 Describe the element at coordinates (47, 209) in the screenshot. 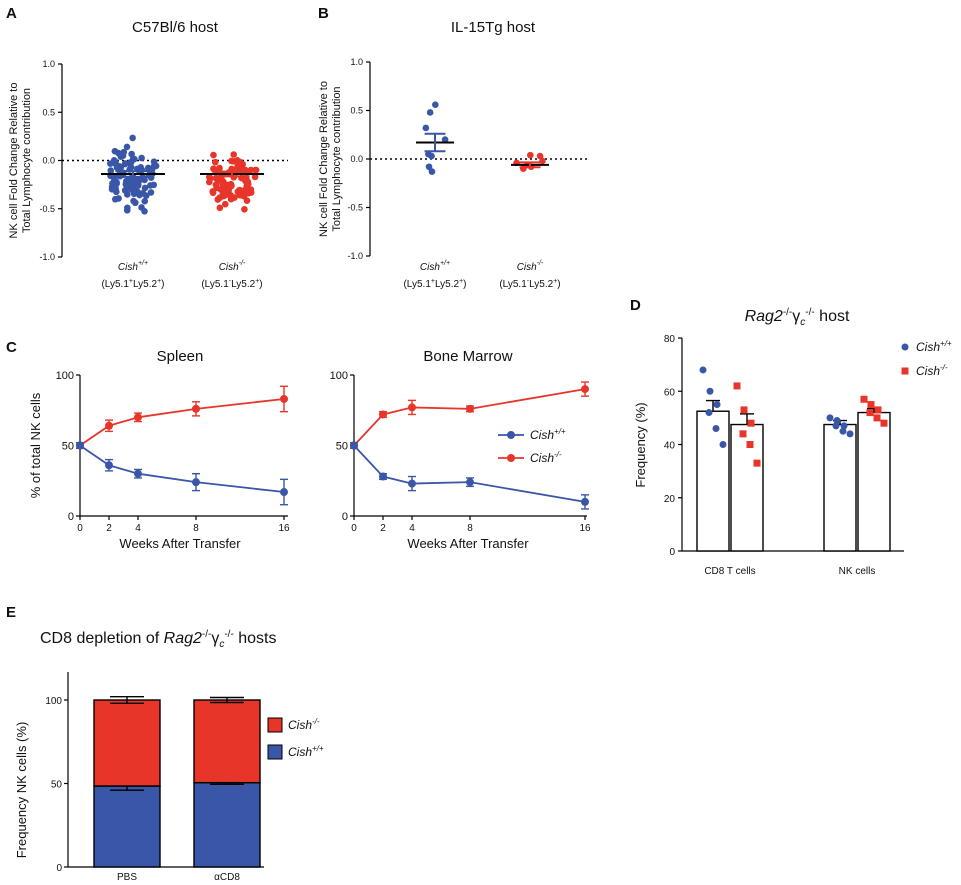

I see `y-tick-label: -0.5` at that location.